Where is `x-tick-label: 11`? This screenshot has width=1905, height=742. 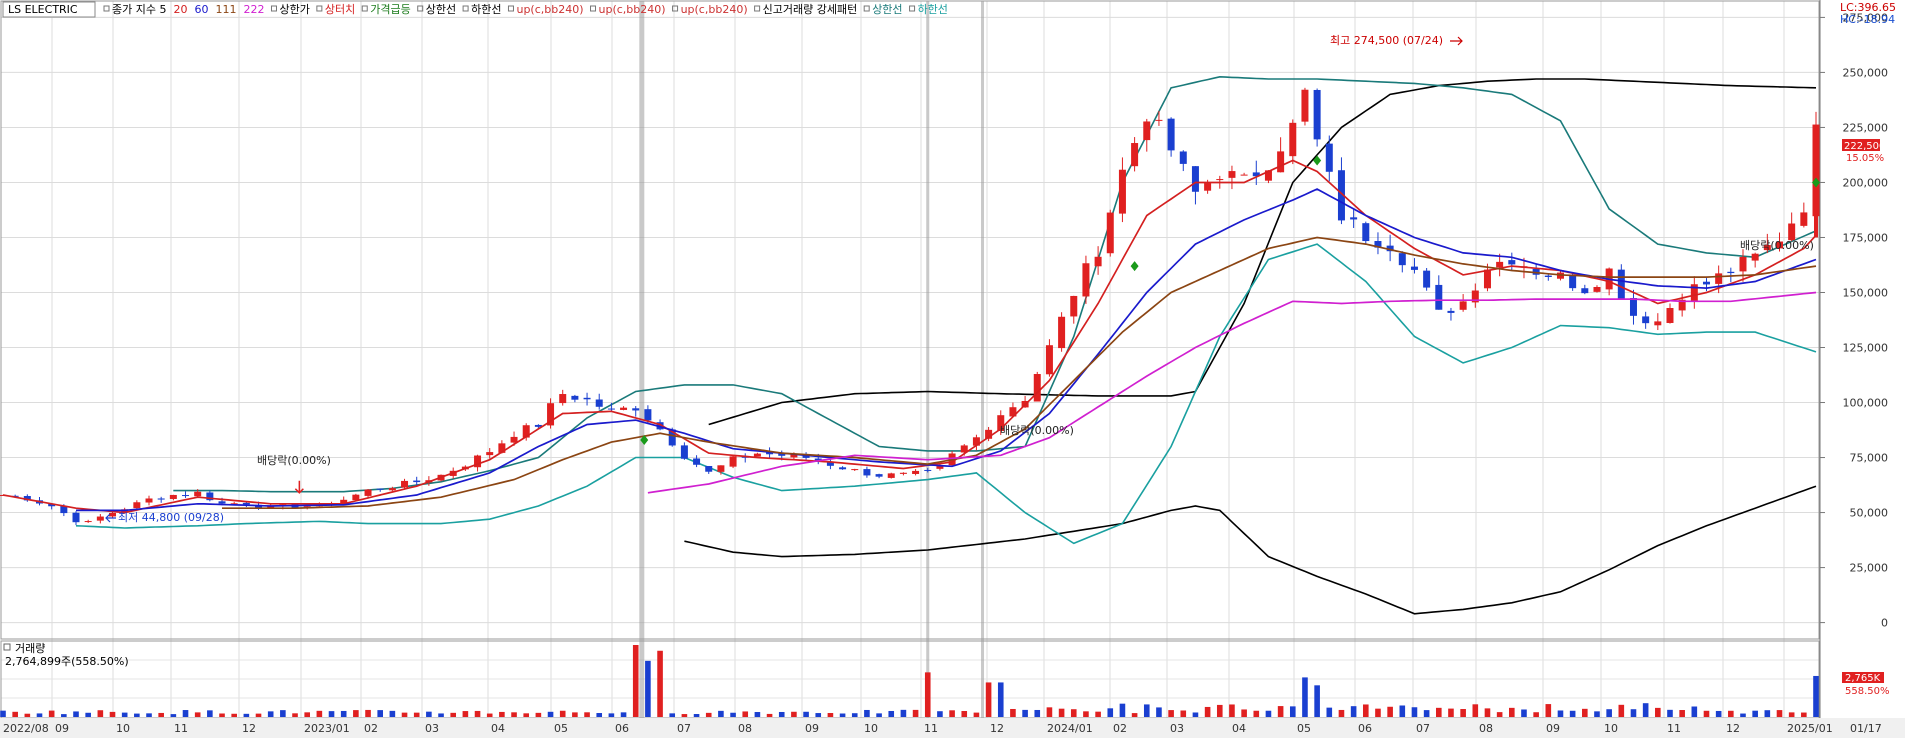 x-tick-label: 11 is located at coordinates (931, 728).